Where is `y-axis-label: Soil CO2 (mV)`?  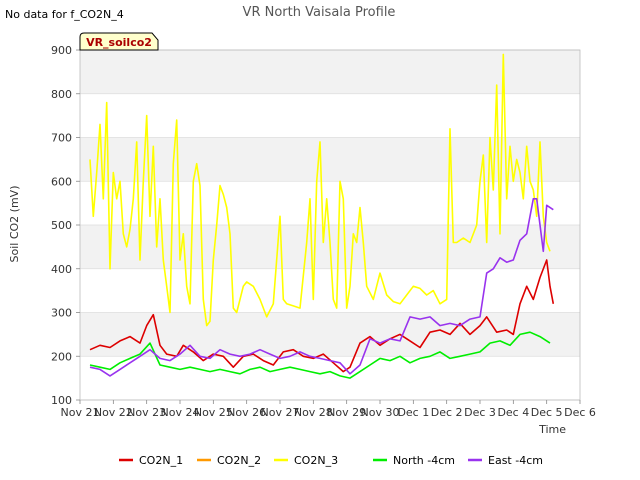 y-axis-label: Soil CO2 (mV) is located at coordinates (14, 224).